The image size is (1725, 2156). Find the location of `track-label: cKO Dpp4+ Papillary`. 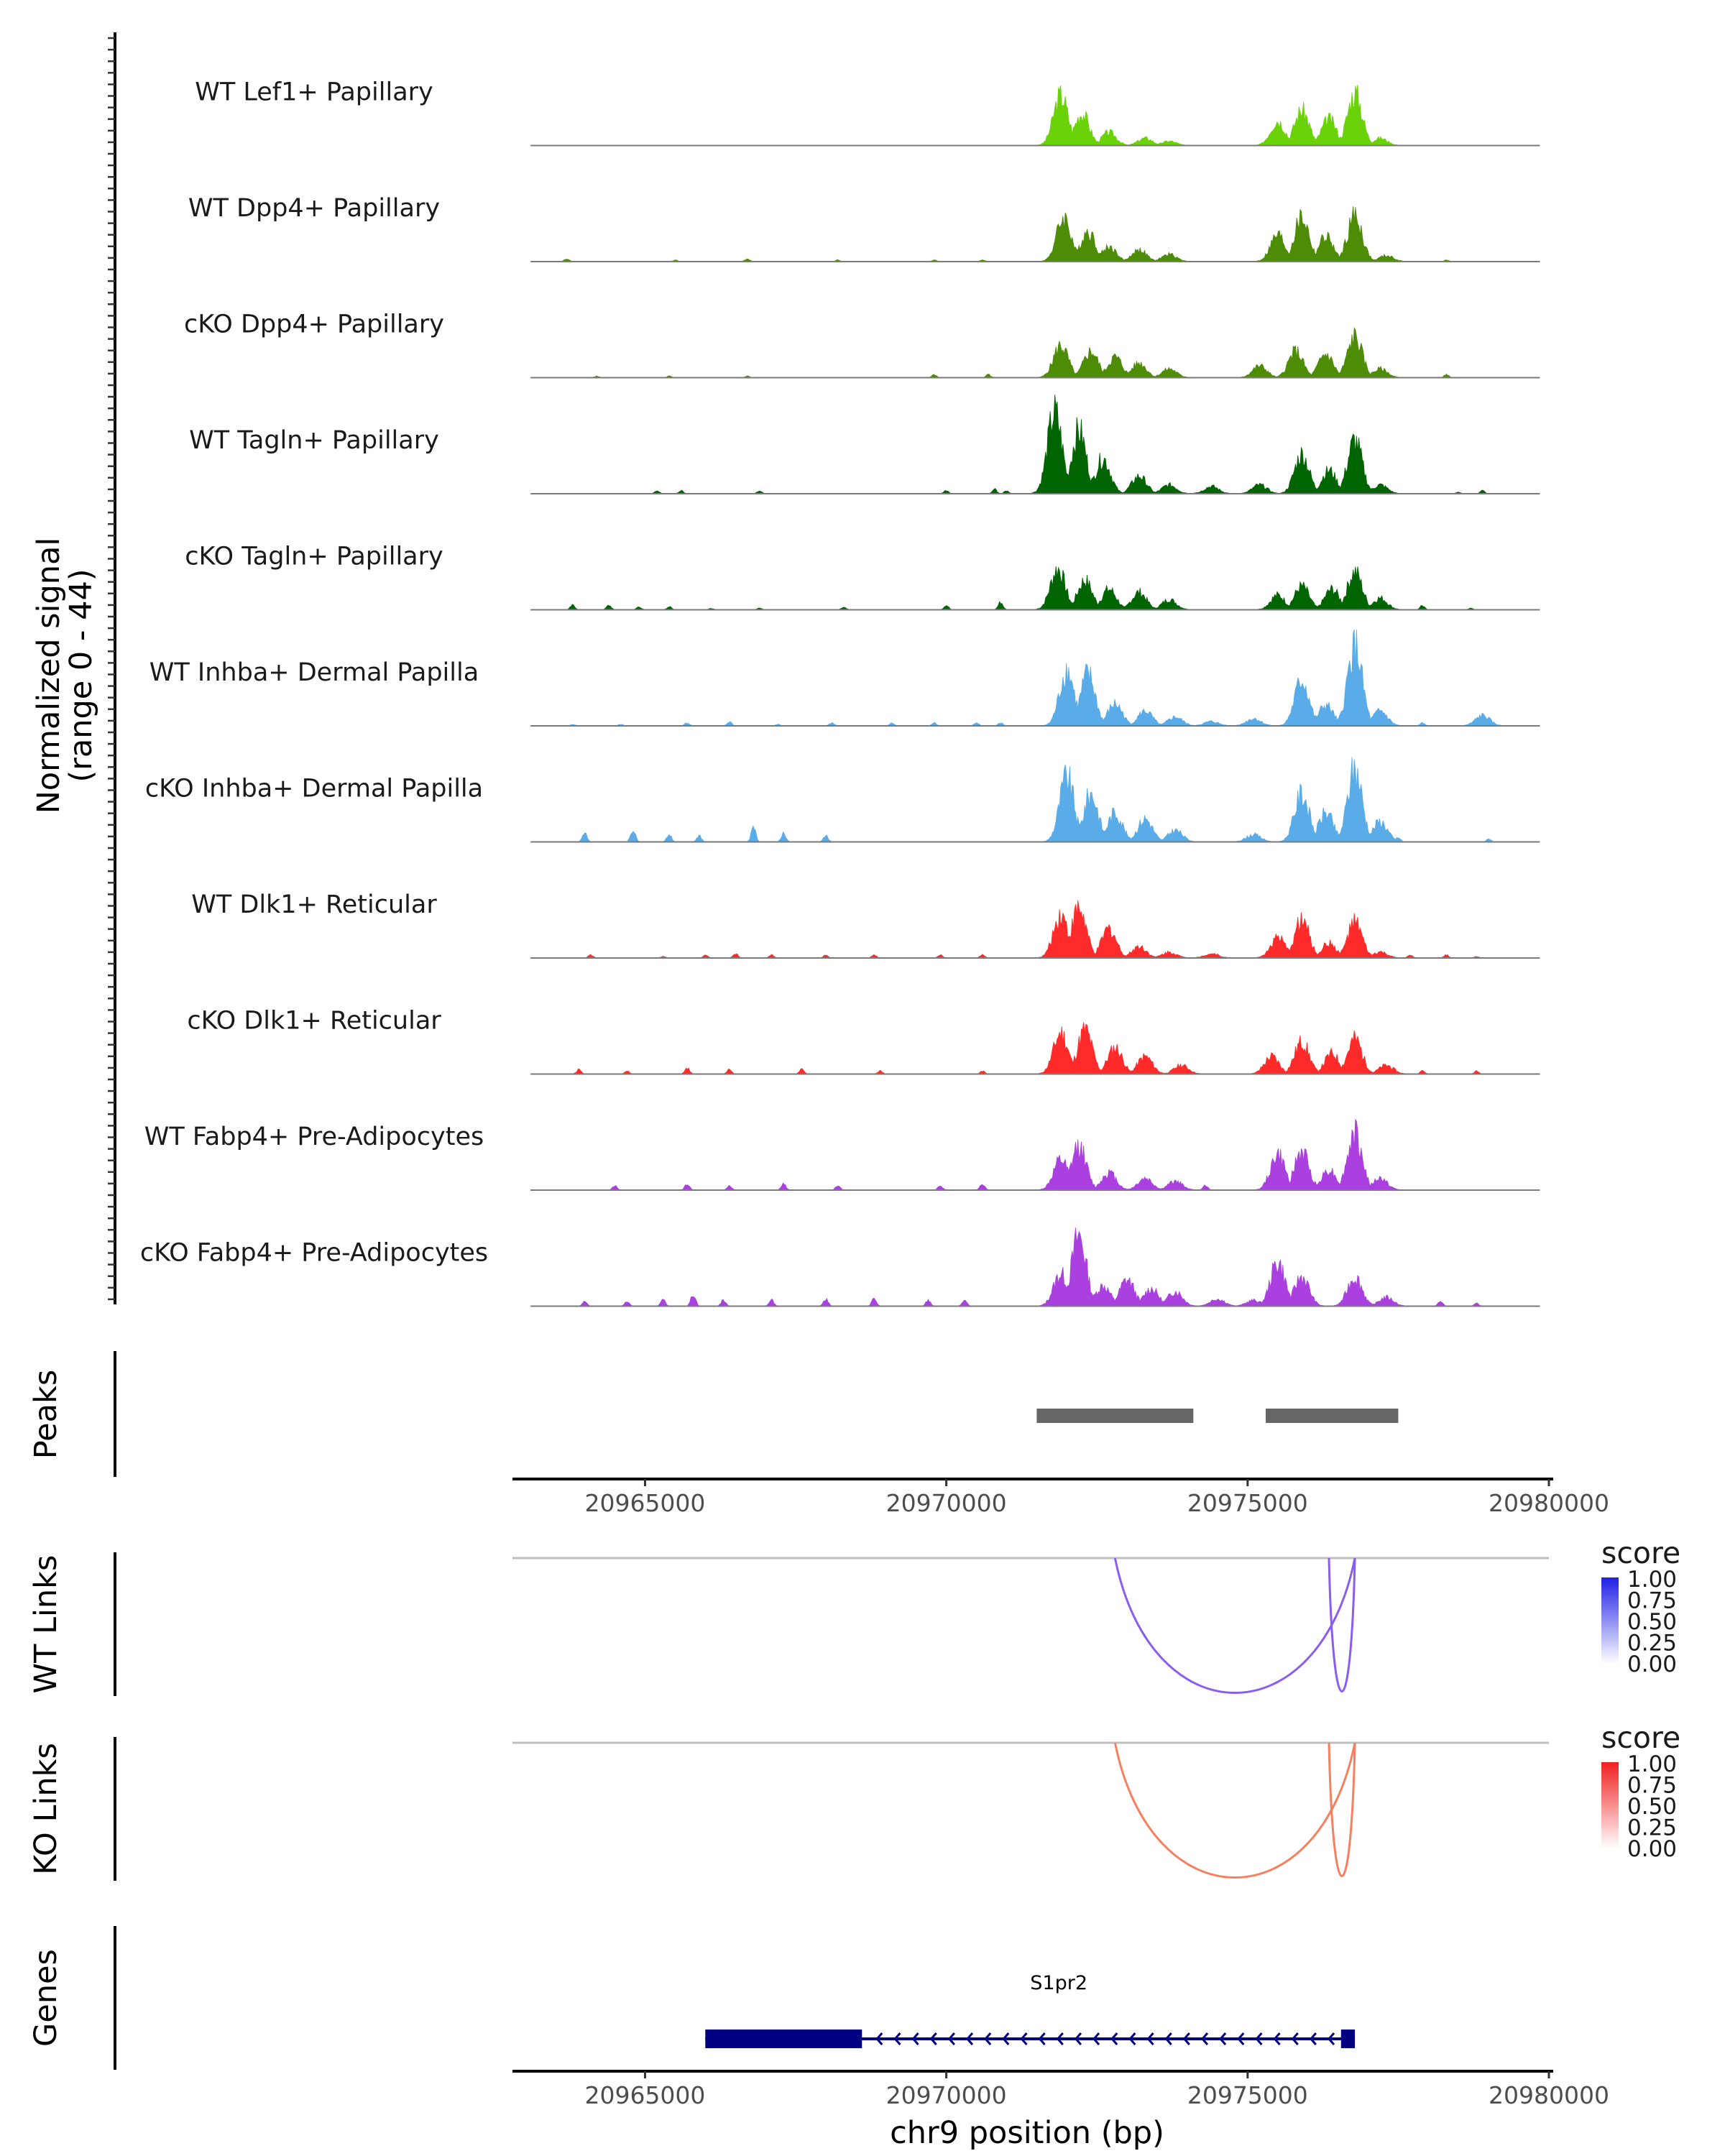

track-label: cKO Dpp4+ Papillary is located at coordinates (314, 324).